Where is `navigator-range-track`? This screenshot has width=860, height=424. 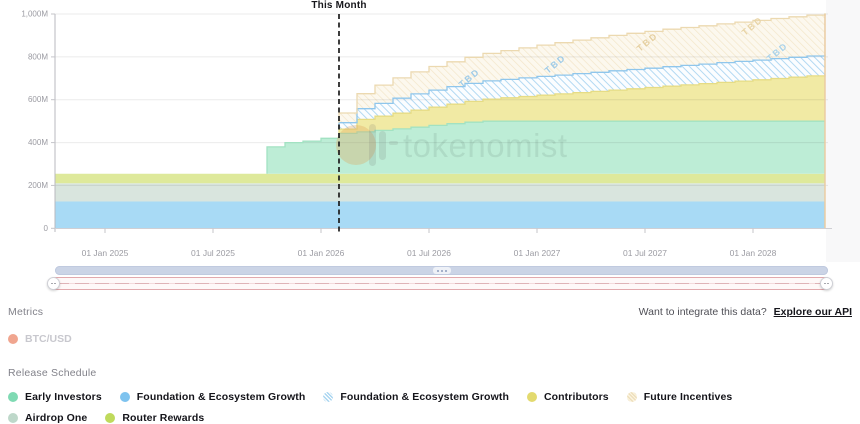
navigator-range-track is located at coordinates (440, 283).